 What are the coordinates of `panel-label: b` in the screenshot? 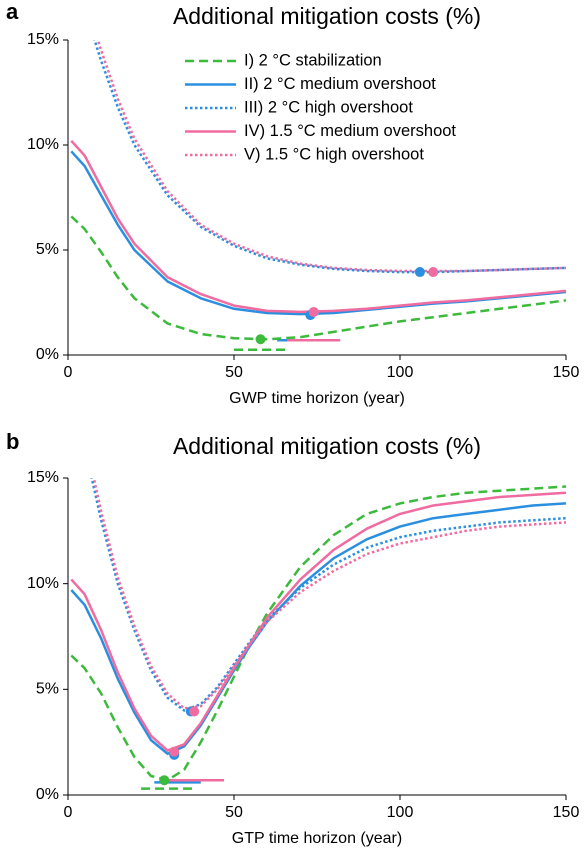 It's located at (12, 441).